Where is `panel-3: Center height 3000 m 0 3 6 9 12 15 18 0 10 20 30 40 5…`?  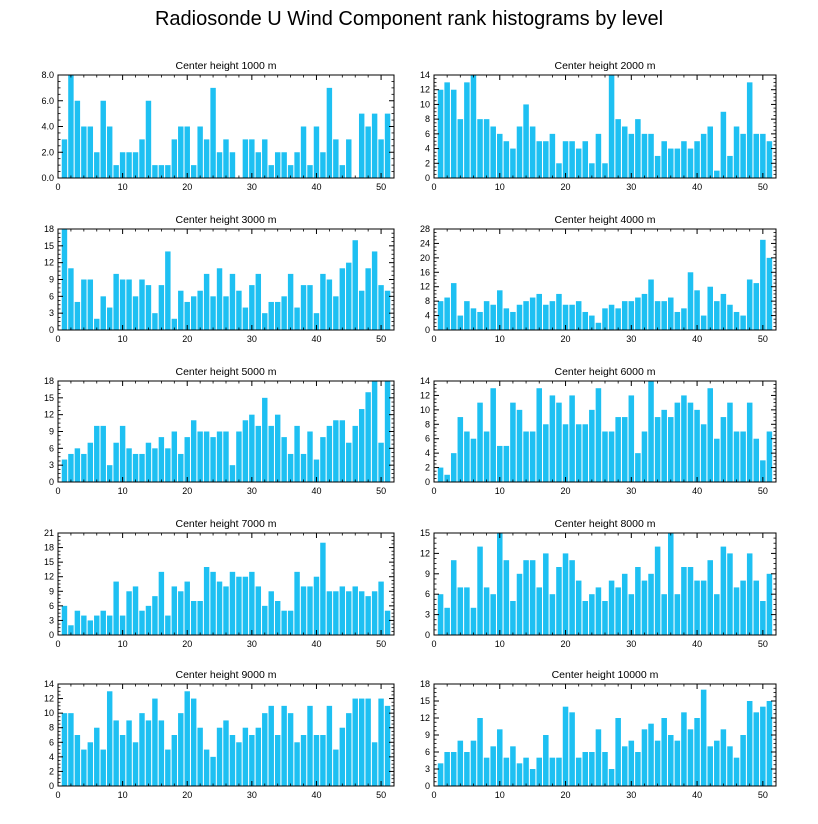 panel-3: Center height 3000 m 0 3 6 9 12 15 18 0 10 20 30 40 5… is located at coordinates (219, 279).